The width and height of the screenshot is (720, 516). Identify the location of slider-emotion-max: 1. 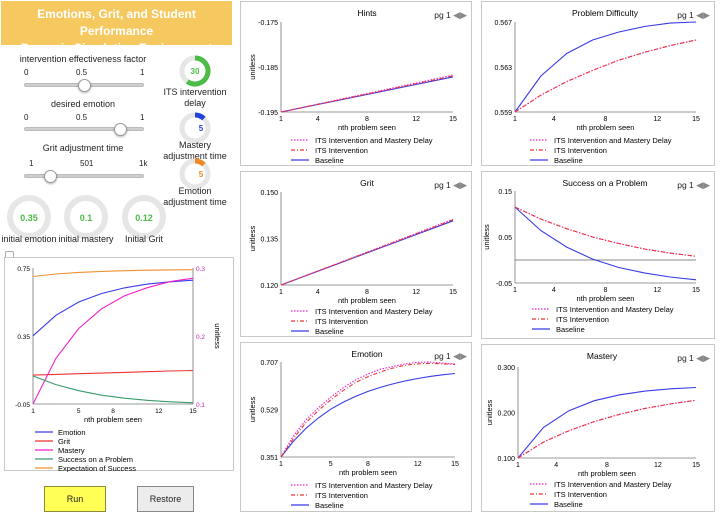
(142, 117).